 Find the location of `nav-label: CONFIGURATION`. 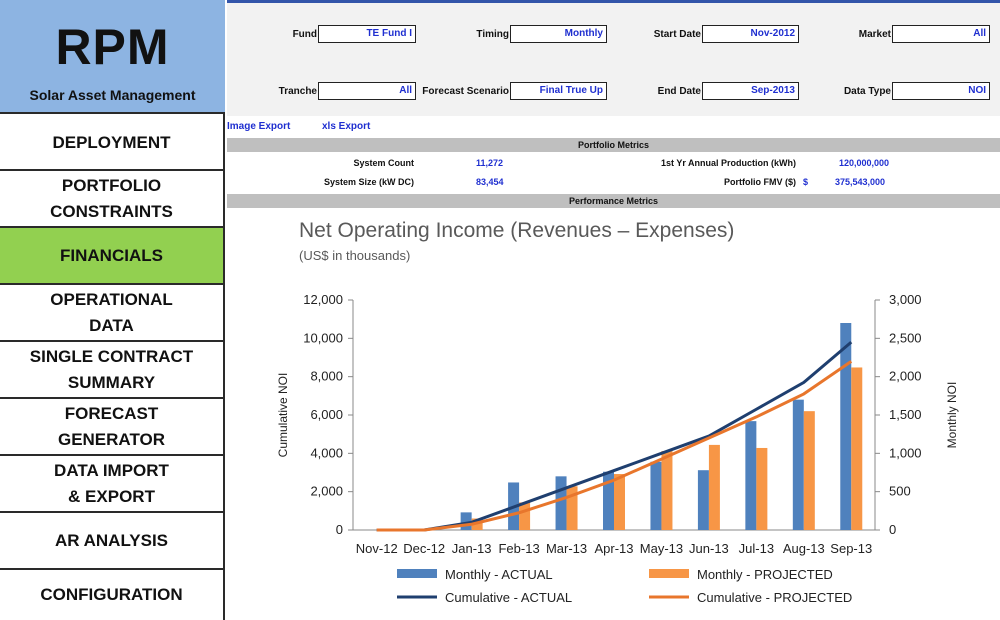

nav-label: CONFIGURATION is located at coordinates (111, 594).